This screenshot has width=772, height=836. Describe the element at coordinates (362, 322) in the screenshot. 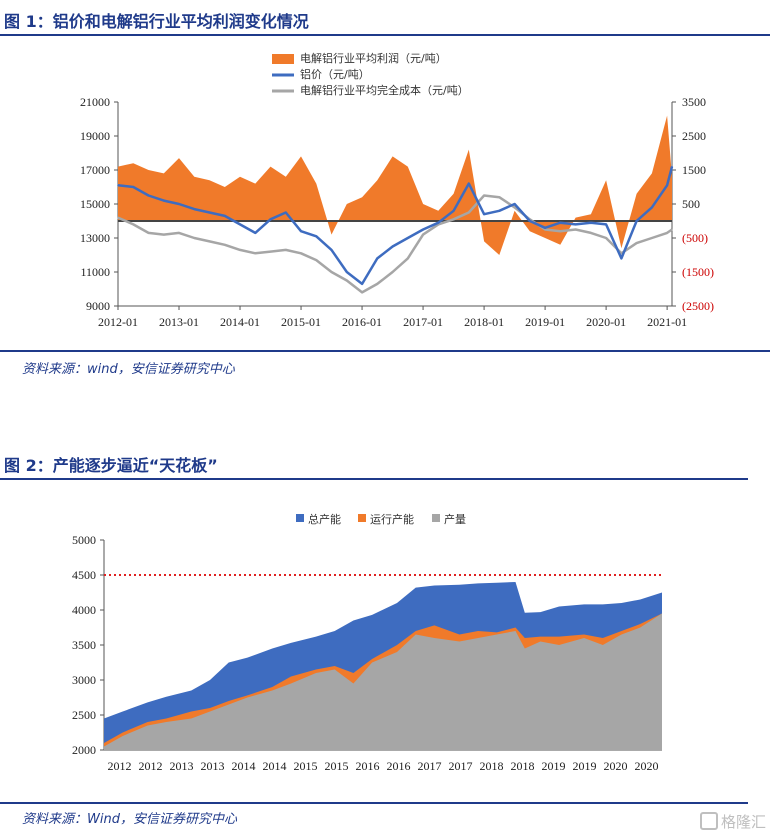

I see `x-tick-label: 2016-01` at that location.